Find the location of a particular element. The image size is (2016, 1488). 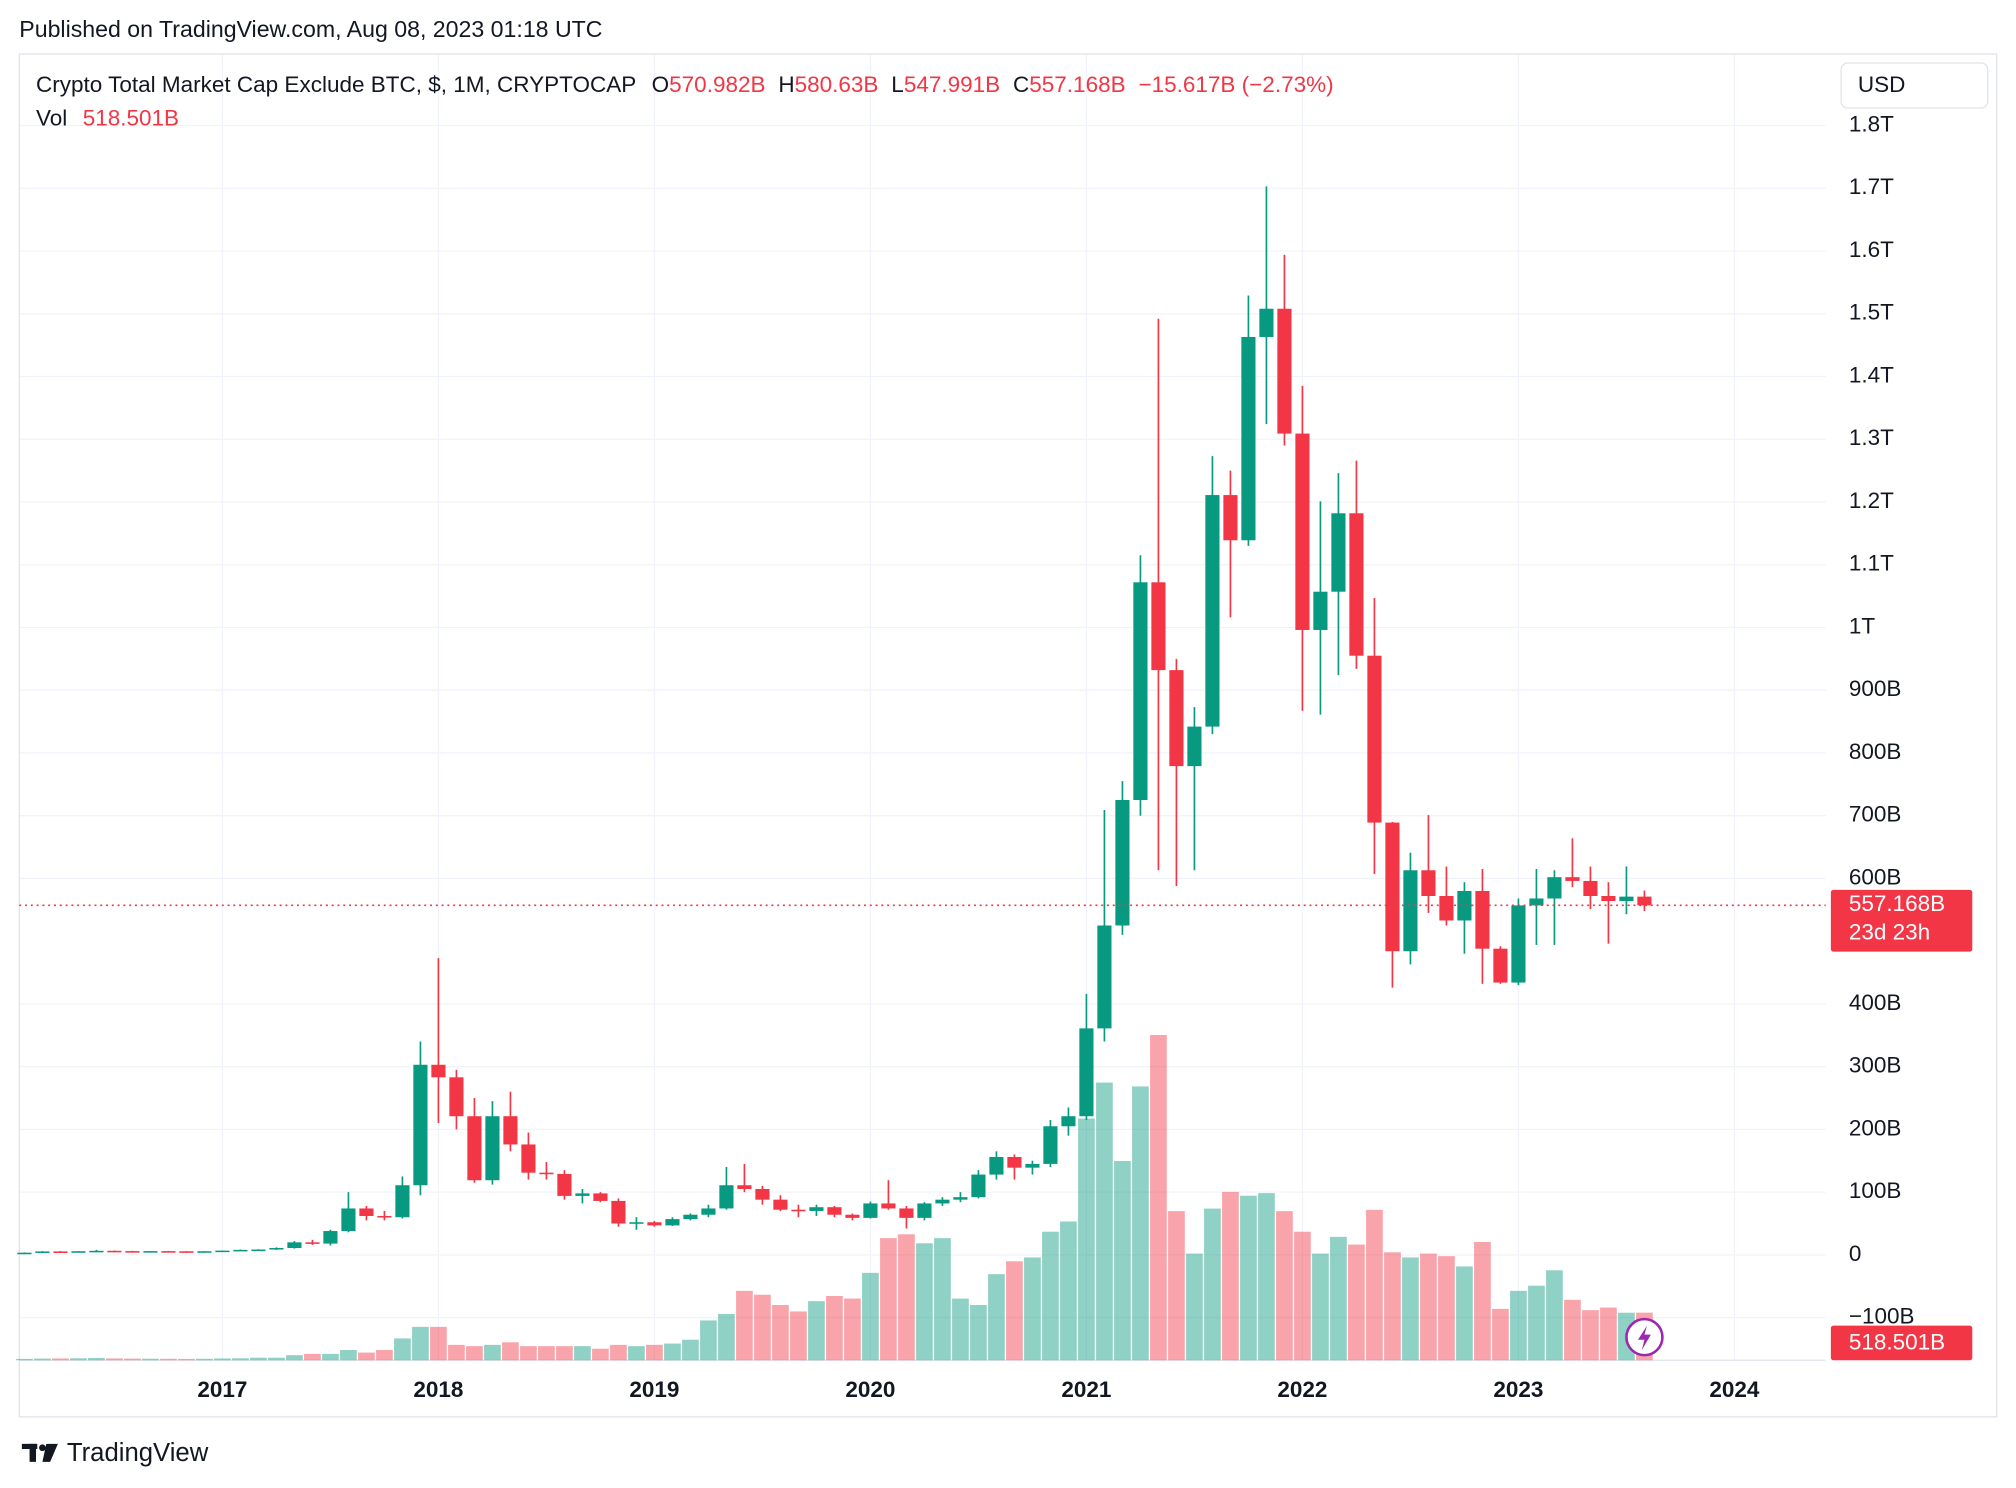

y-tick-label: 600B is located at coordinates (1875, 876).